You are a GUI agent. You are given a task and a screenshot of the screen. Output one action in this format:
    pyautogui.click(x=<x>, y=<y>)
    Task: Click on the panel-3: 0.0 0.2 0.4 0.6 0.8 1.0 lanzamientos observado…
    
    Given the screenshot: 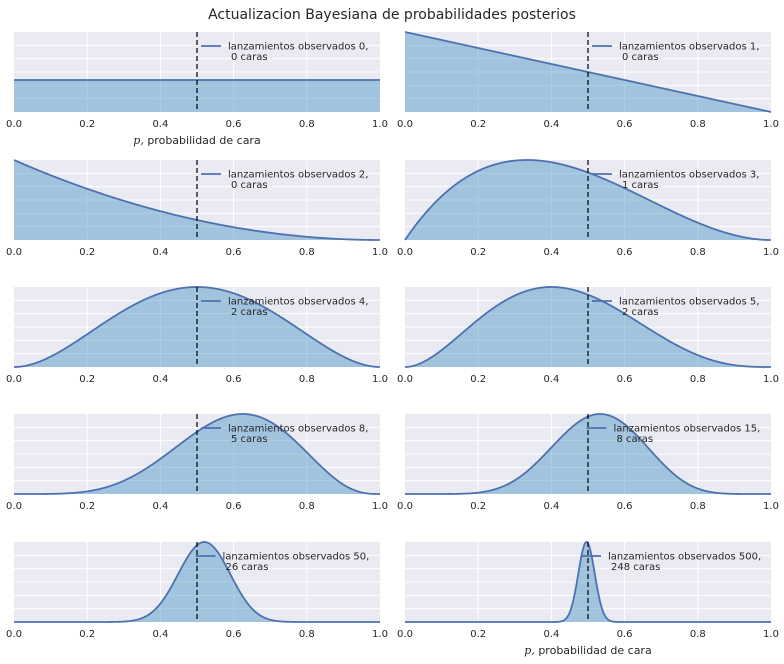 What is the action you would take?
    pyautogui.click(x=197, y=208)
    